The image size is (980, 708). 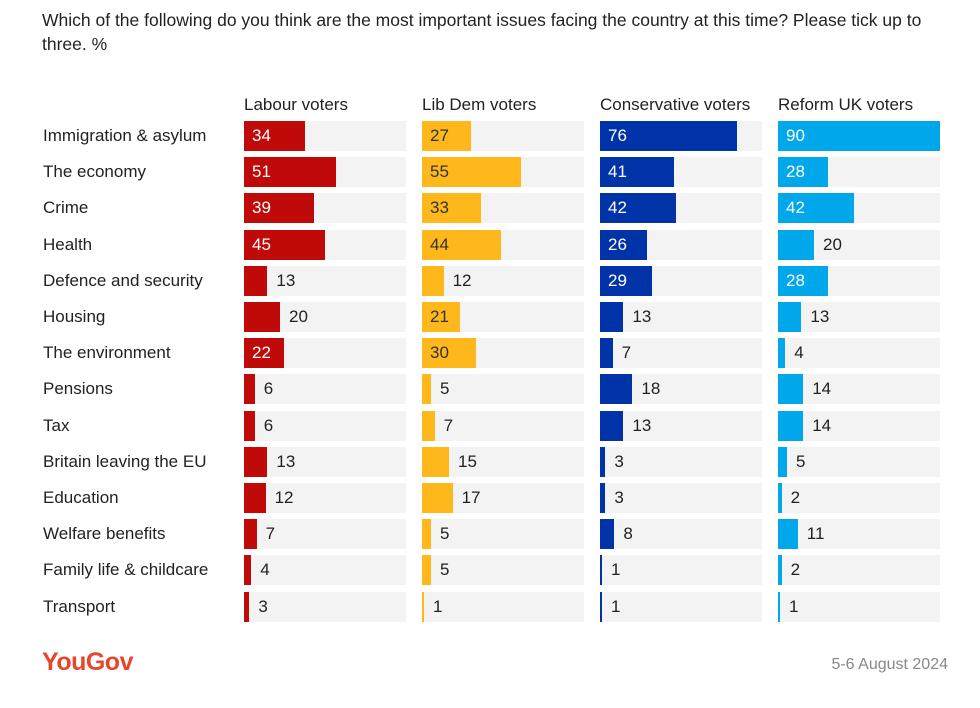 I want to click on survey-date: 5-6 August 2024, so click(x=889, y=664).